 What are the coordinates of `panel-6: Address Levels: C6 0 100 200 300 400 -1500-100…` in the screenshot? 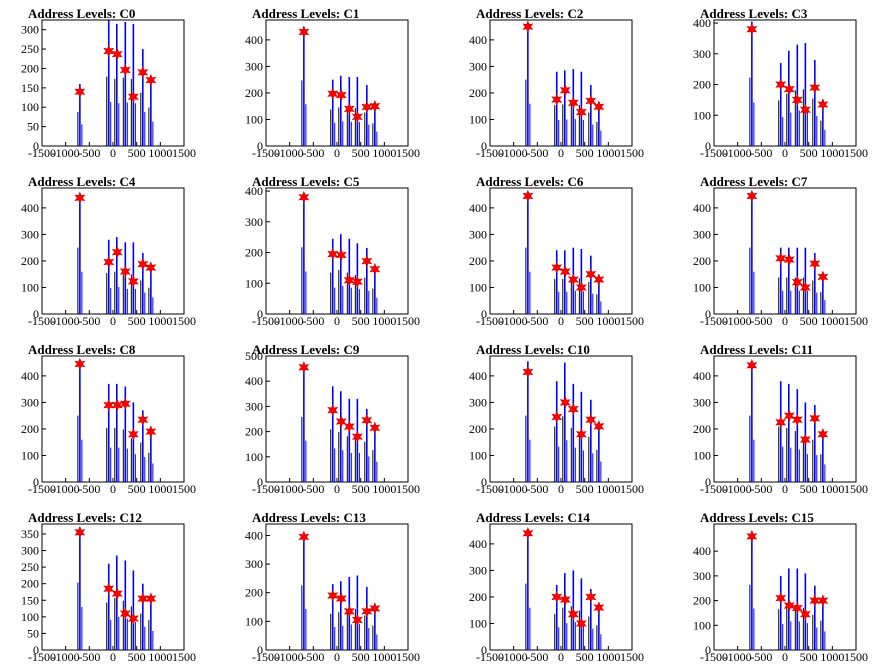 It's located at (556, 251).